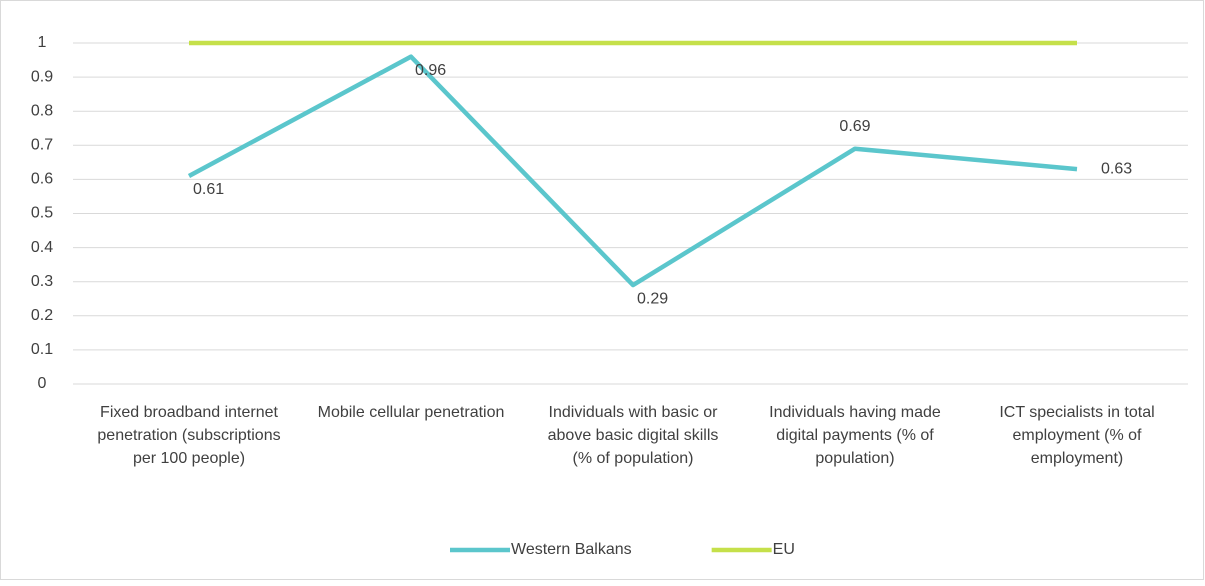 The width and height of the screenshot is (1205, 586). I want to click on y-tick-label: 0, so click(42, 383).